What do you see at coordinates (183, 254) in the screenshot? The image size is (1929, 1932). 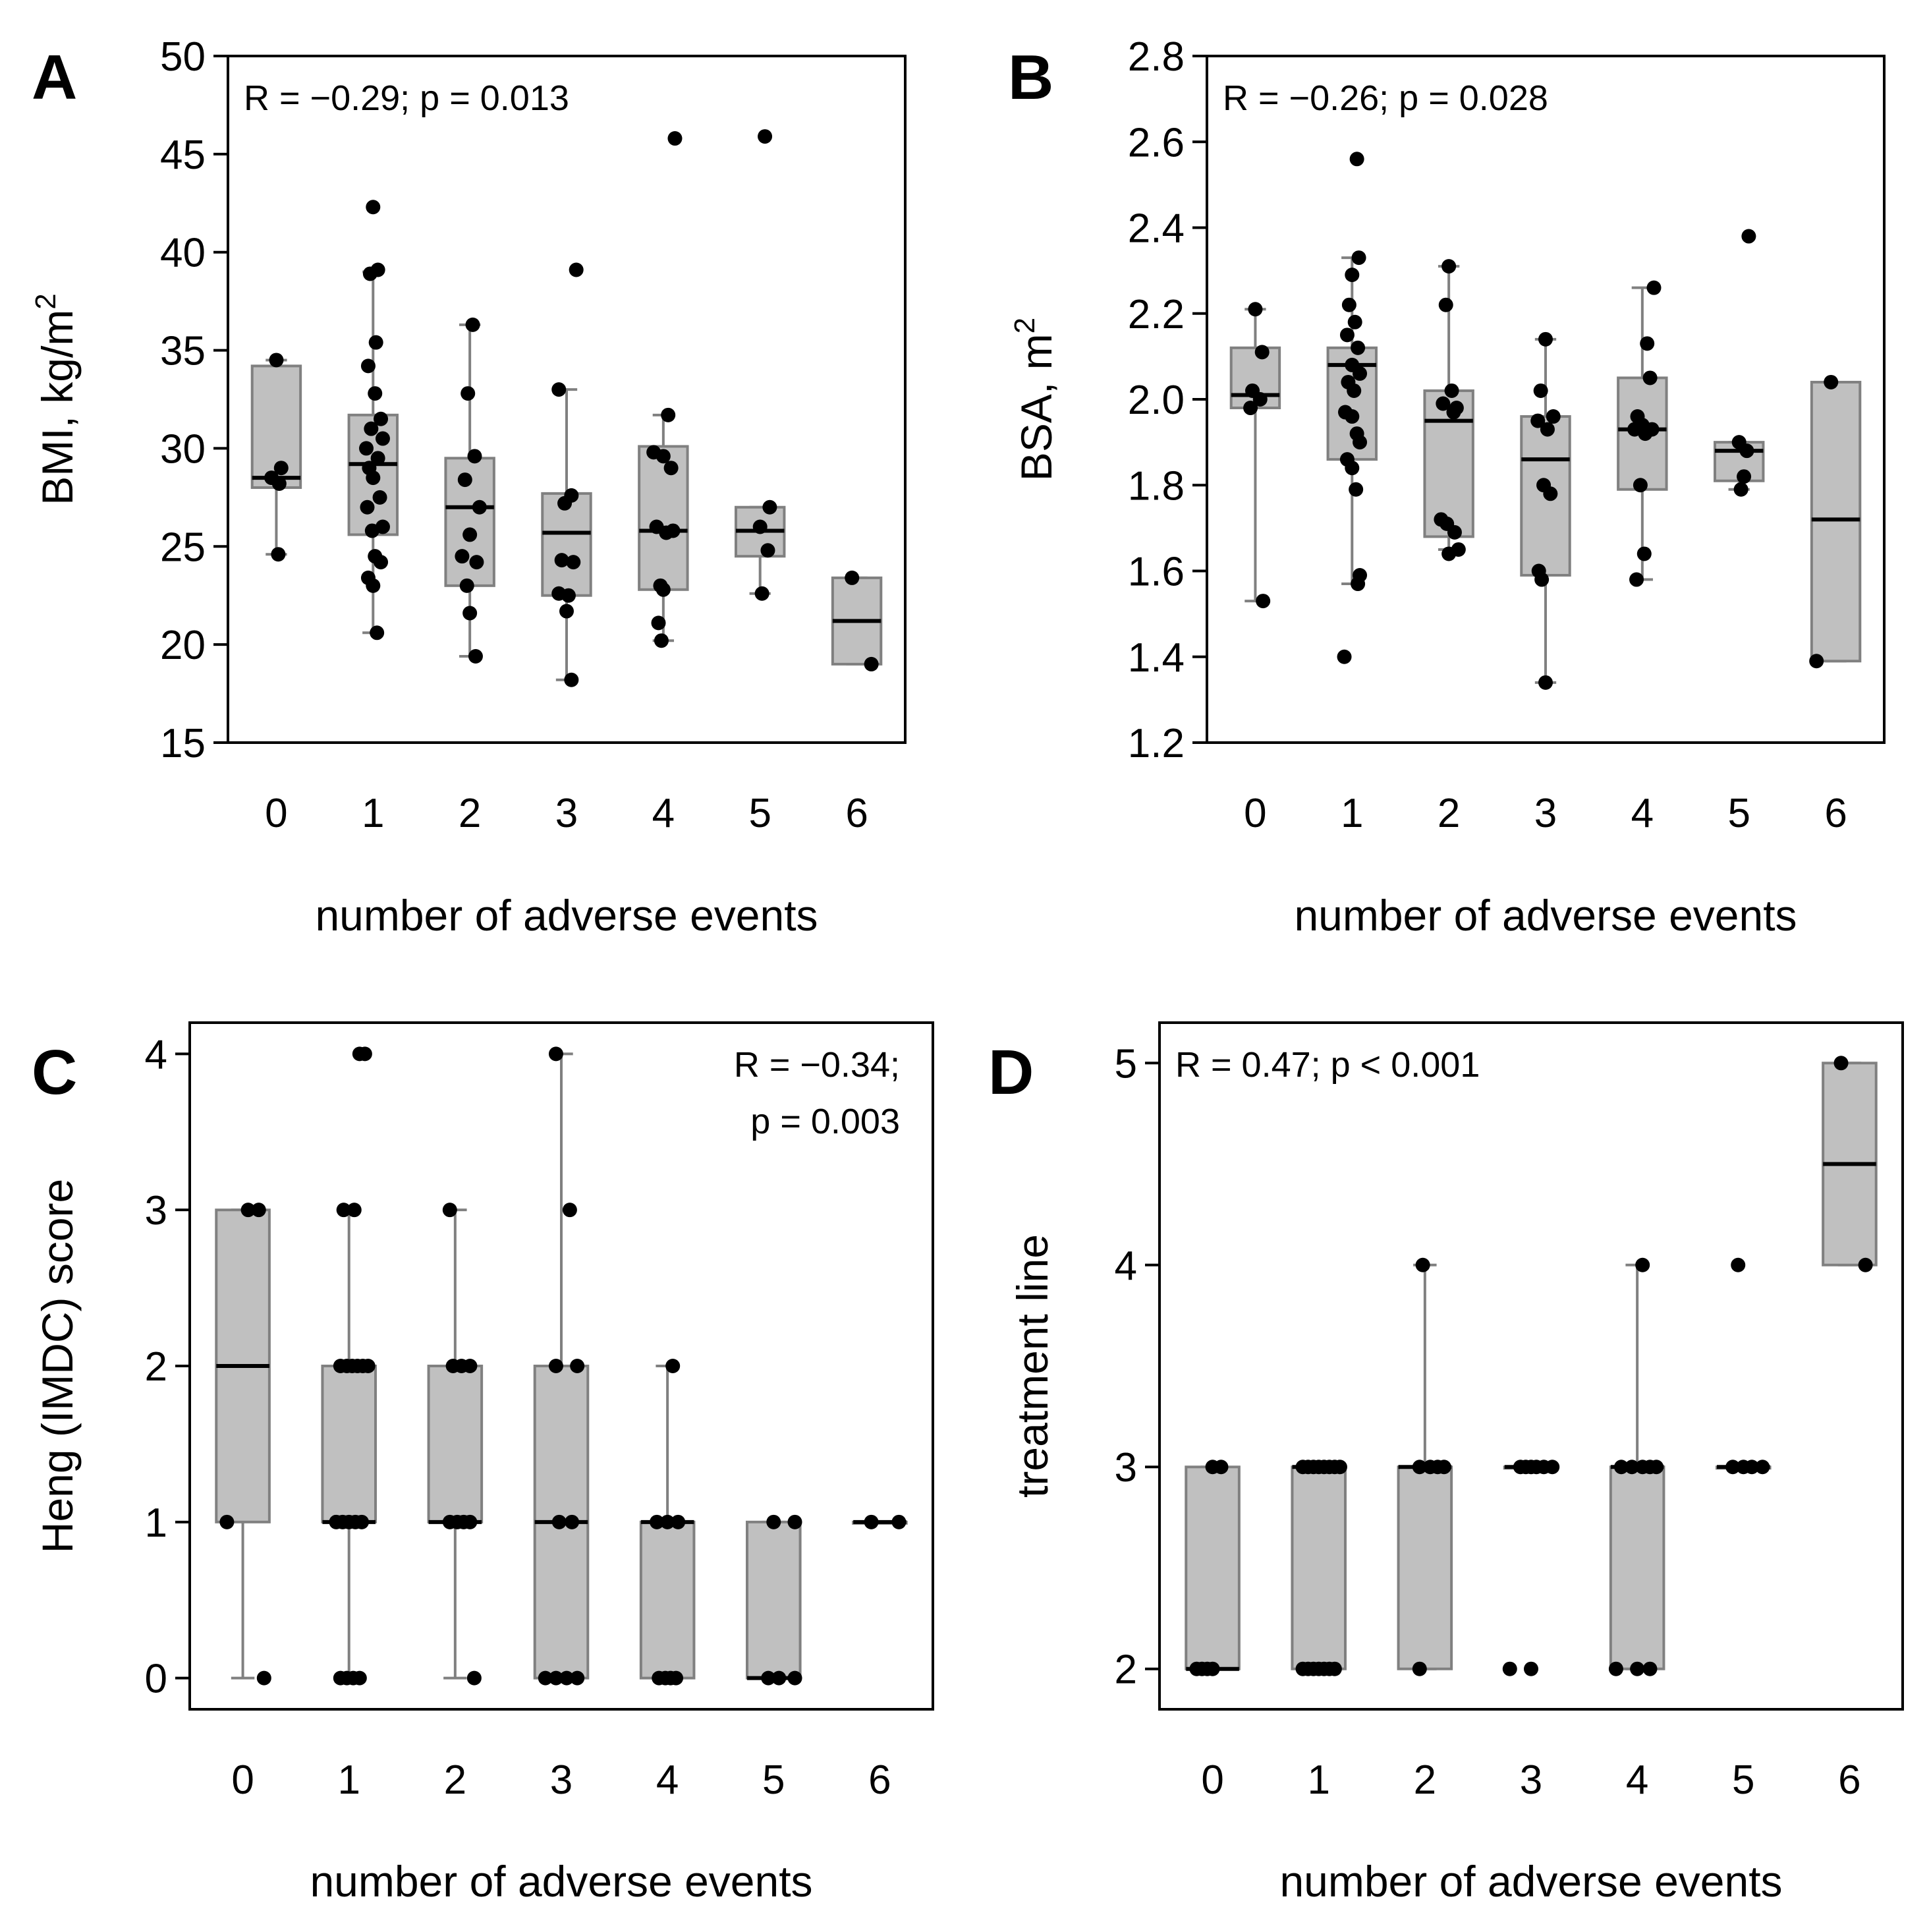 I see `y-tick-label: 40` at bounding box center [183, 254].